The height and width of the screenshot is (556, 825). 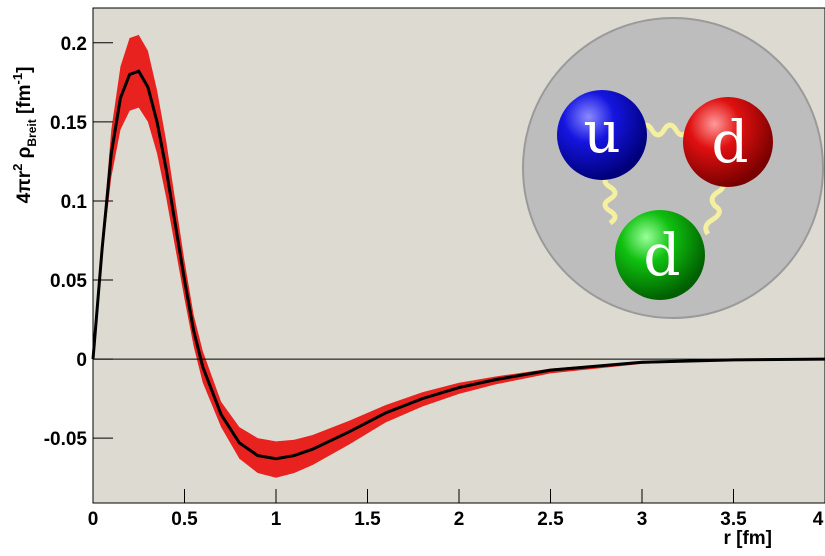 What do you see at coordinates (68, 123) in the screenshot?
I see `y-tick-label: 0.15` at bounding box center [68, 123].